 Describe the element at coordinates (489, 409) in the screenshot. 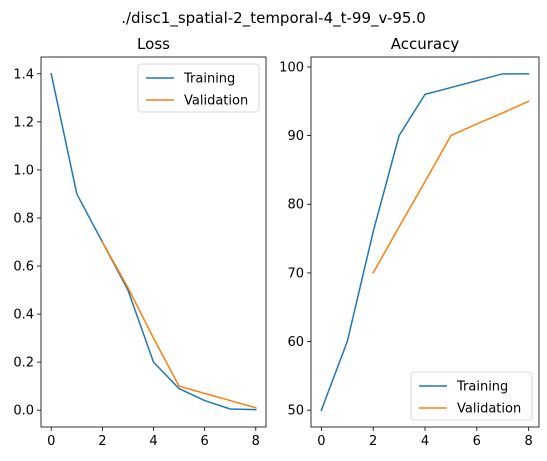

I see `accuracy-legend-validation-label: Validation` at that location.